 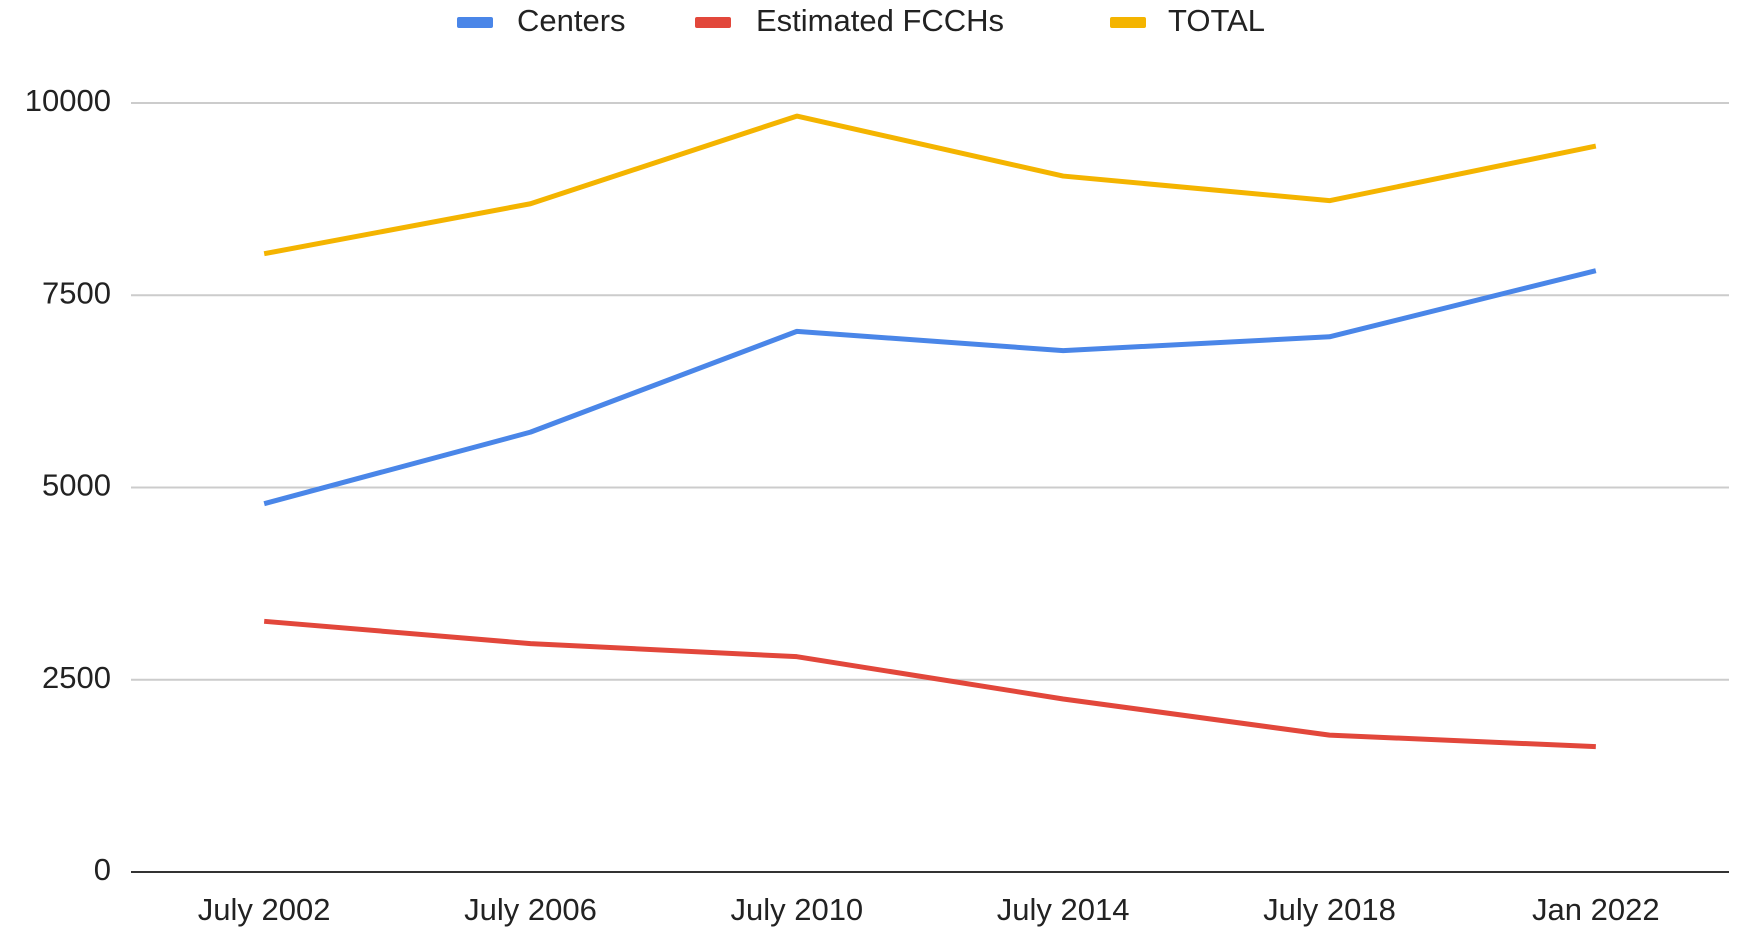 I want to click on x-tick-label: July 2014, so click(x=1063, y=909).